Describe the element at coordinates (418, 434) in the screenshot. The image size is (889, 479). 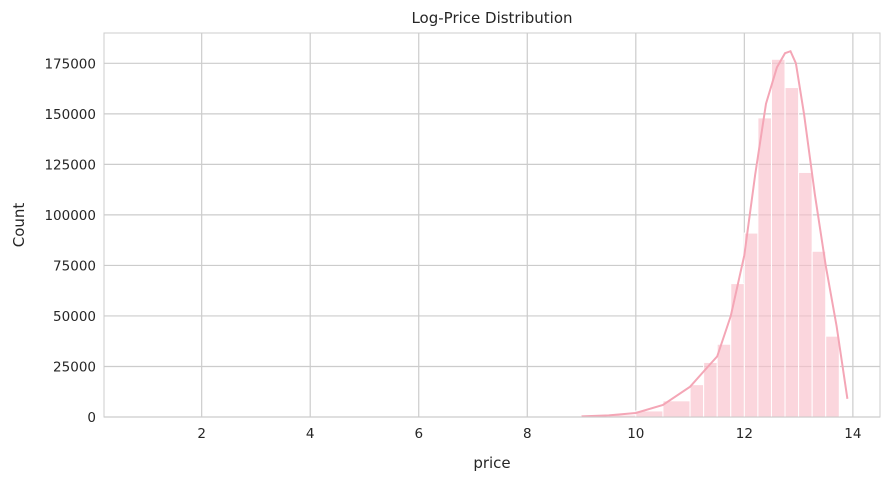
I see `x-tick-label: 6` at that location.